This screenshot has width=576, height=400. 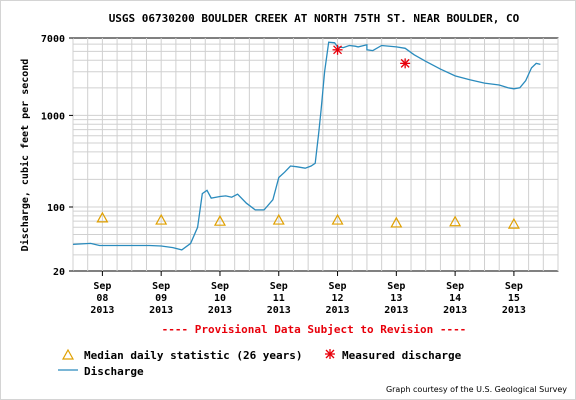 I want to click on y-tick-label: 1000, so click(x=53, y=116).